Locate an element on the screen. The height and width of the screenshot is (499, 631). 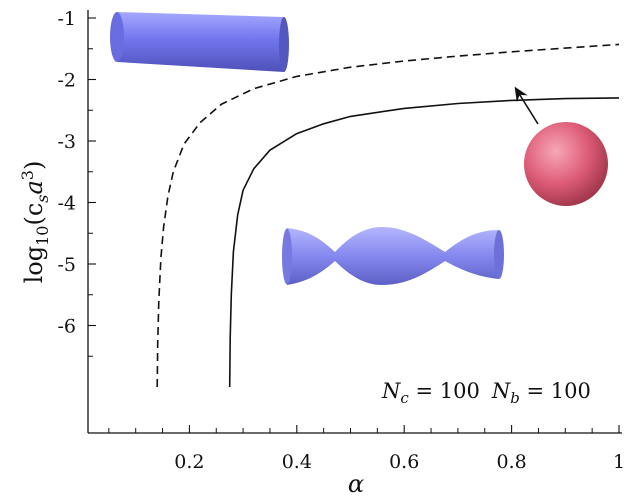
x-axis-title: α is located at coordinates (356, 484).